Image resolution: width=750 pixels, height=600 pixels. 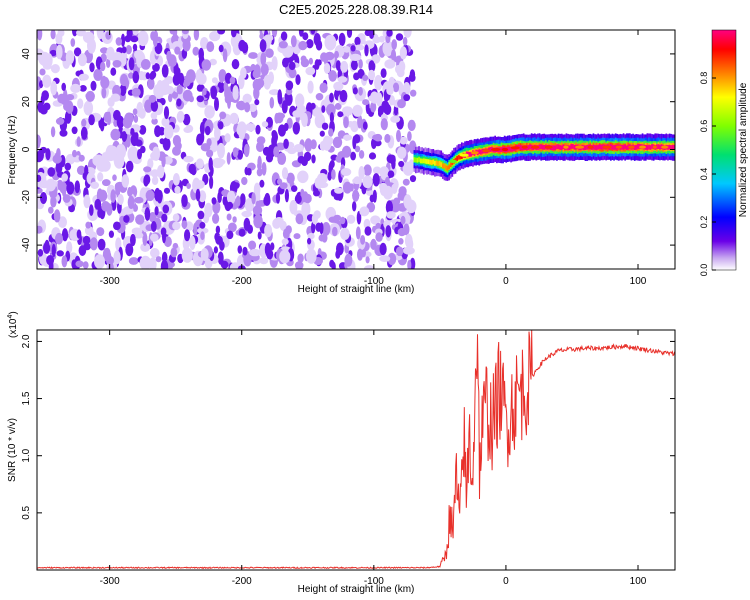 I want to click on snr-x-label: Height of straight line (km), so click(x=356, y=589).